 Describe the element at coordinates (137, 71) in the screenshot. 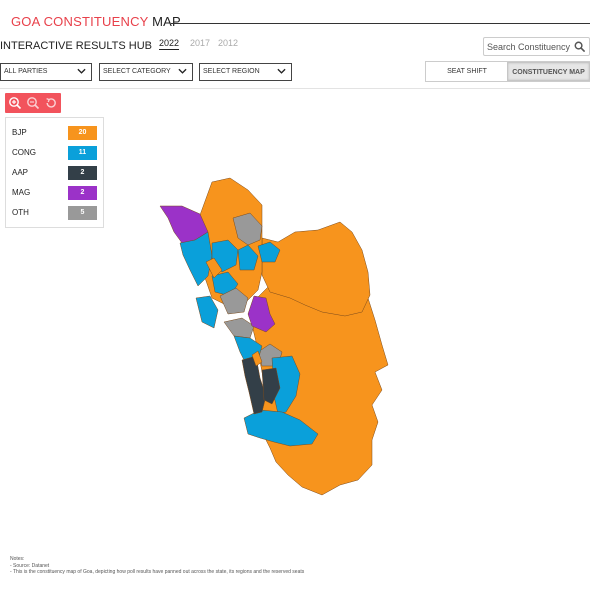

I see `category-select-value: SELECT CATEGORY` at that location.